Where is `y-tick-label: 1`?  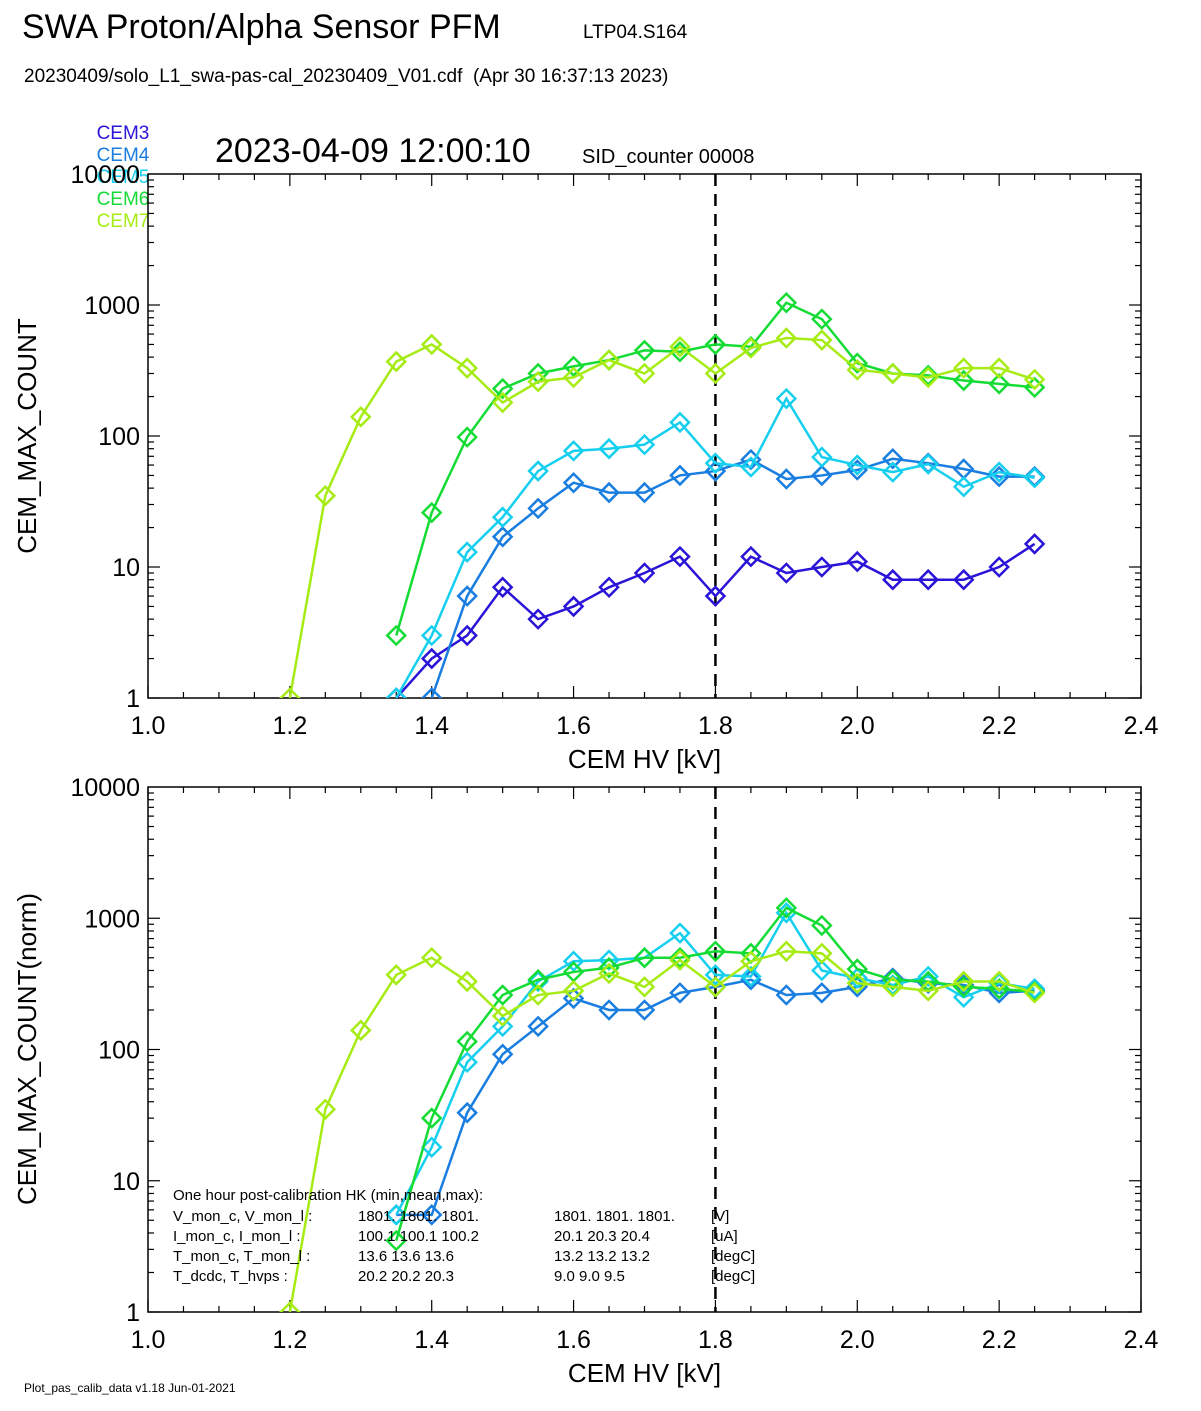
y-tick-label: 1 is located at coordinates (133, 1313).